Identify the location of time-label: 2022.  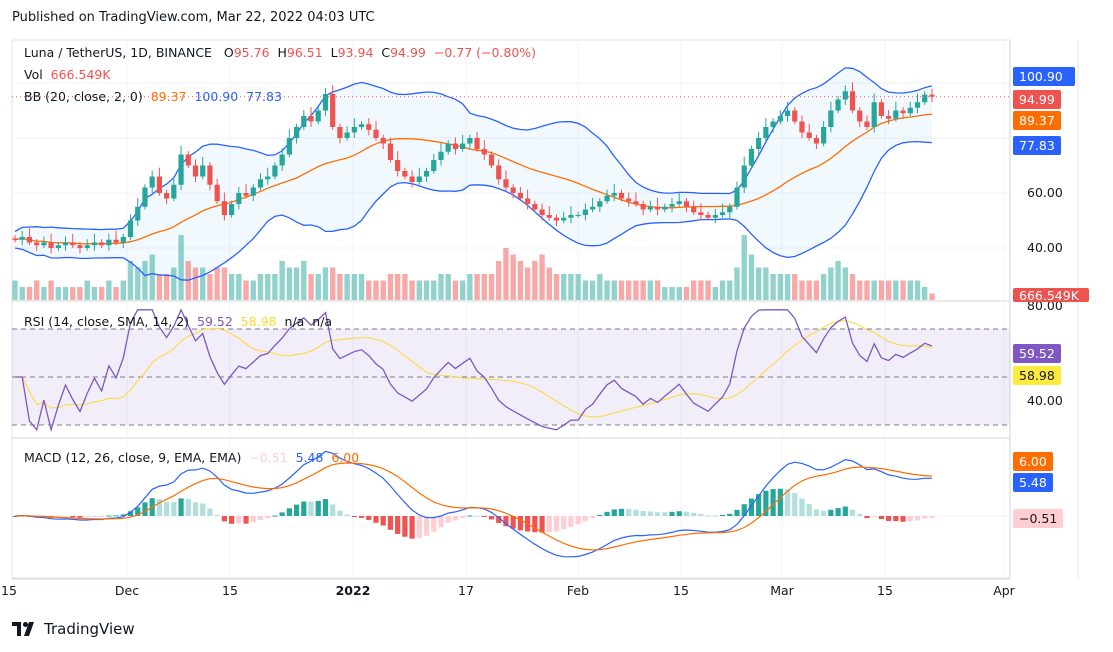
(353, 590).